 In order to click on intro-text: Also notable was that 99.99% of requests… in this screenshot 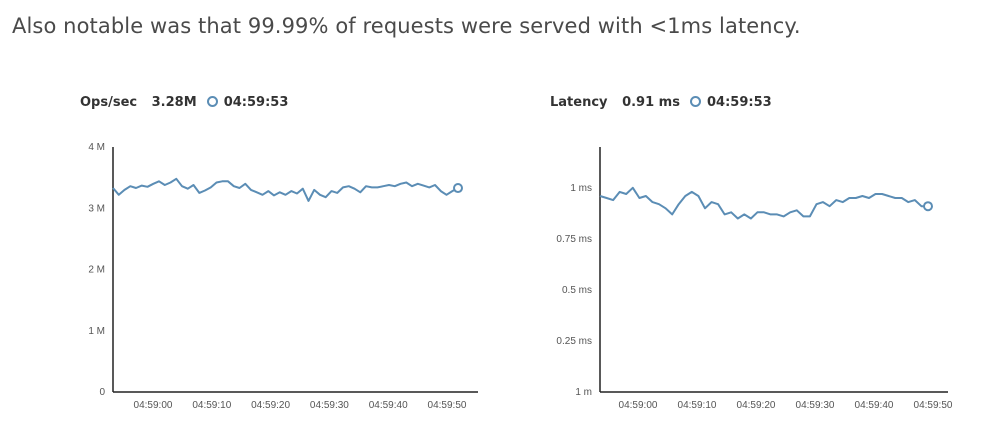, I will do `click(406, 26)`.